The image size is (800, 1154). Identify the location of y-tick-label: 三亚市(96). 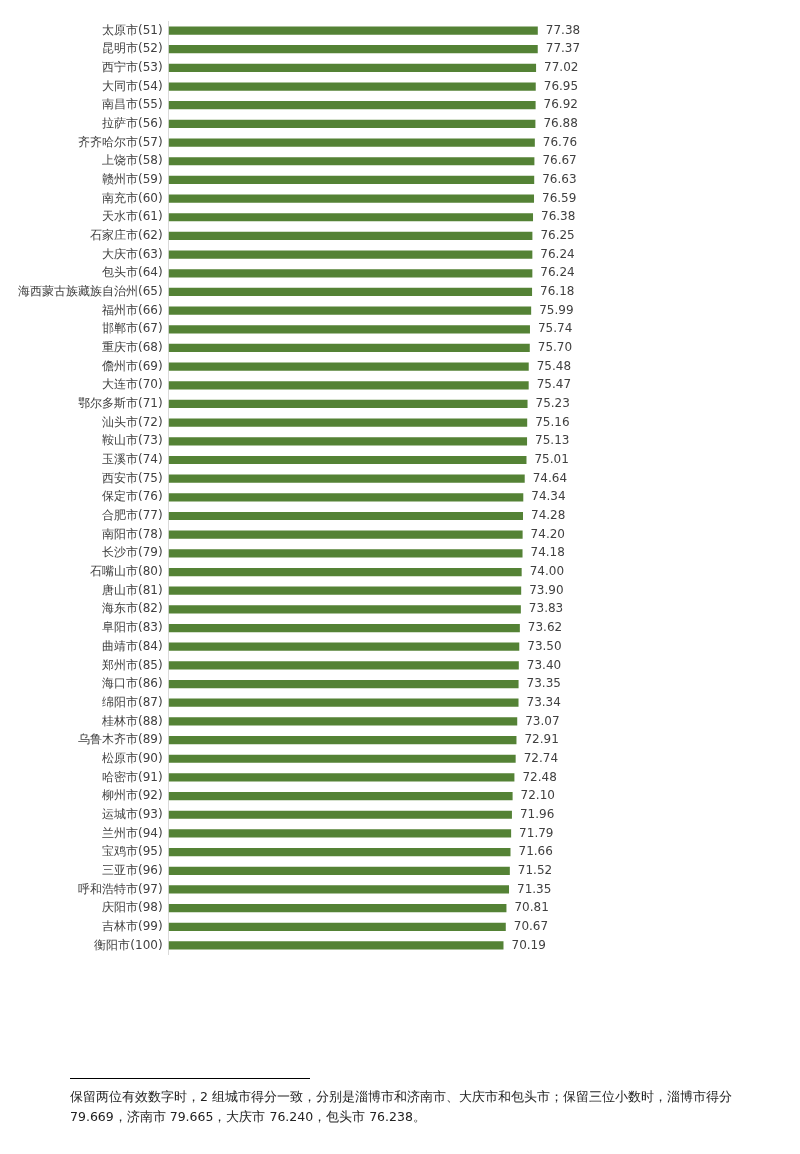
(132, 869).